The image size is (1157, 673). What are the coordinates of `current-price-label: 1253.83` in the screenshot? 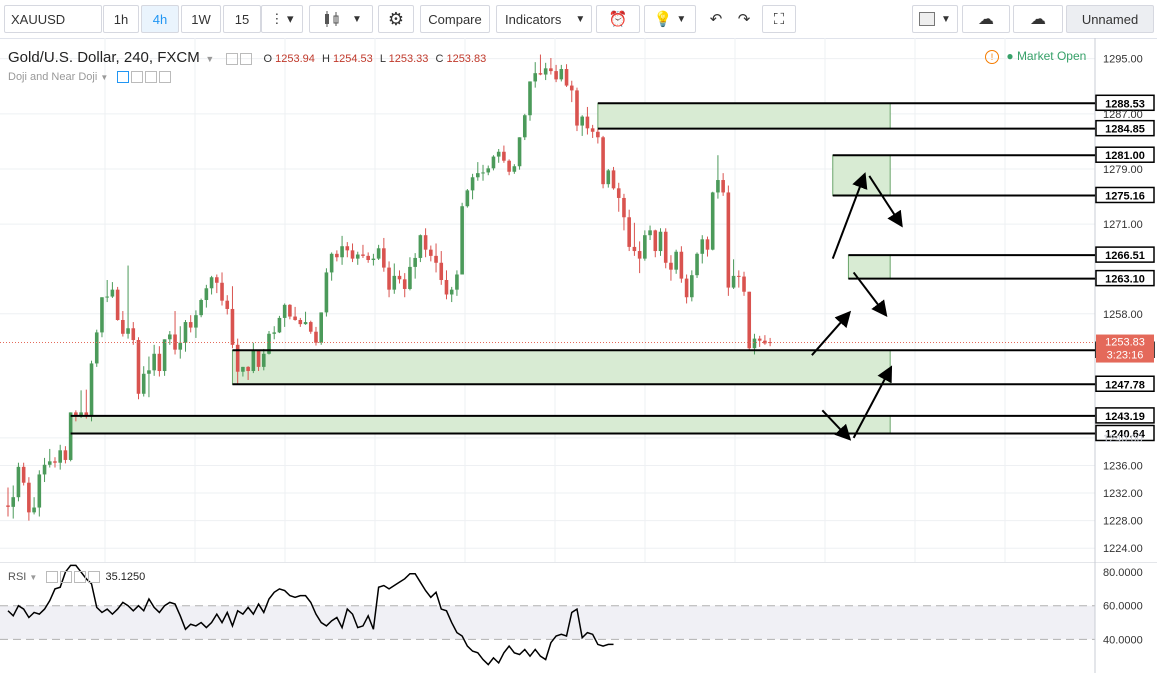 It's located at (1125, 343).